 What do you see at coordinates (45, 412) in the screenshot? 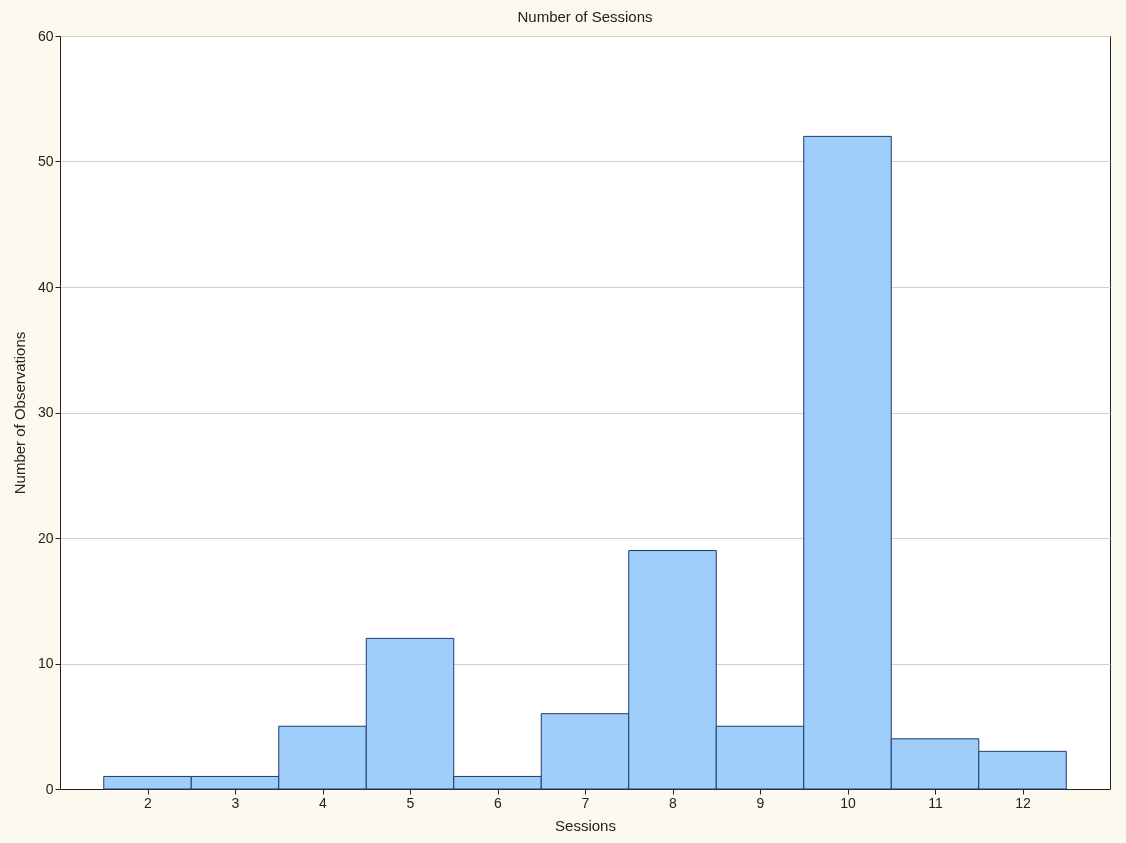
I see `y-tick-label: 30` at bounding box center [45, 412].